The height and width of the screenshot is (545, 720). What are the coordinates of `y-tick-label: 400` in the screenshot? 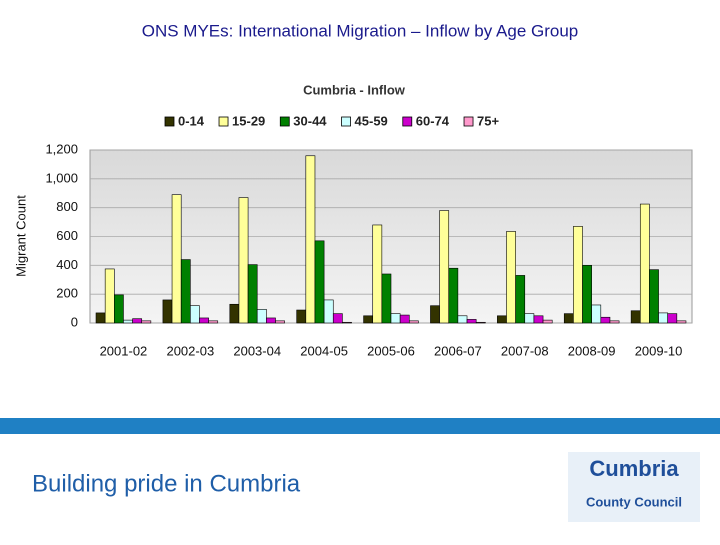 It's located at (67, 264).